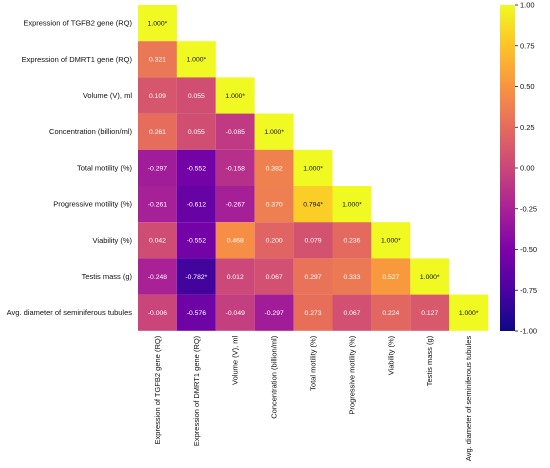 This screenshot has height=468, width=550. Describe the element at coordinates (274, 376) in the screenshot. I see `column-label: Concentration (billion/ml)` at that location.